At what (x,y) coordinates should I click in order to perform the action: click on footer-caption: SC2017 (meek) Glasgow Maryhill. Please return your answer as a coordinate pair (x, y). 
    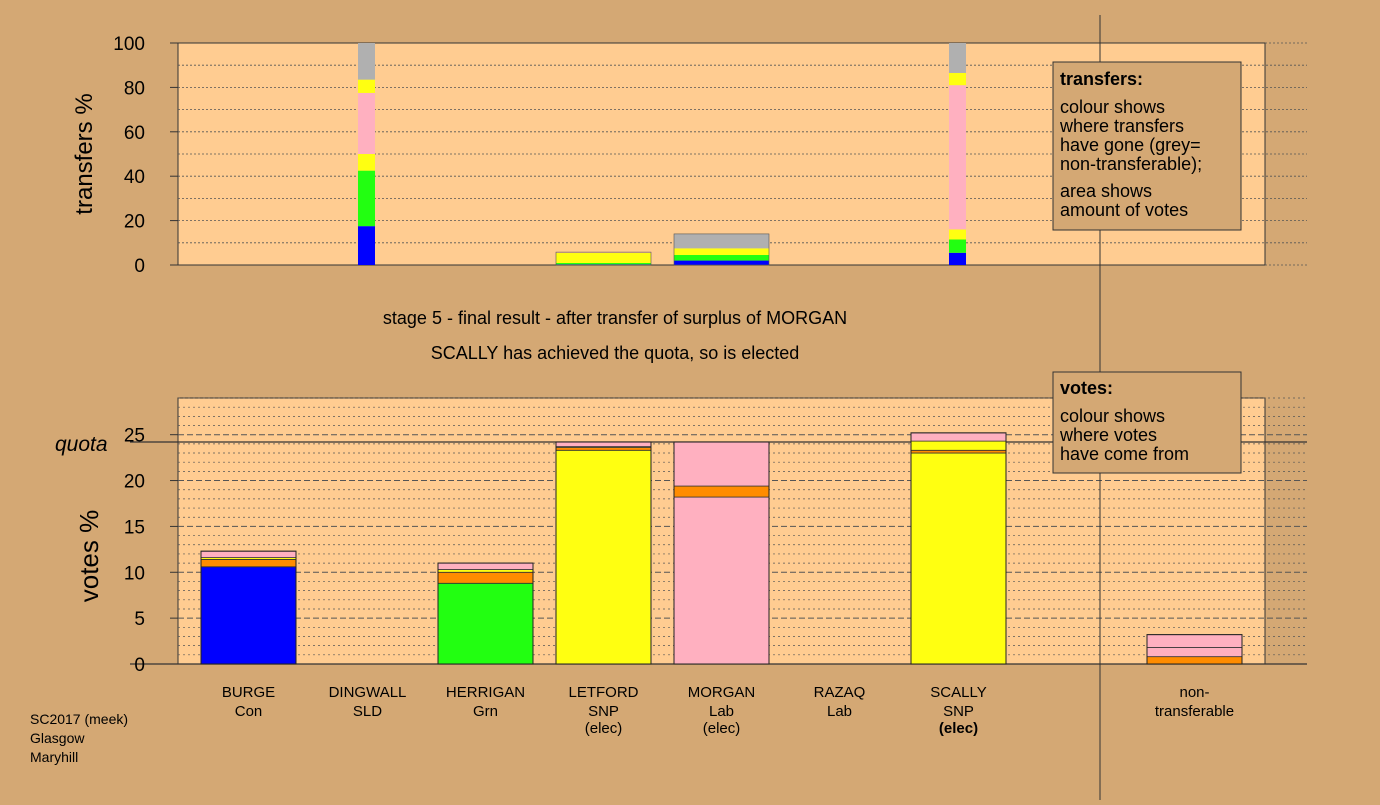
    Looking at the image, I should click on (79, 738).